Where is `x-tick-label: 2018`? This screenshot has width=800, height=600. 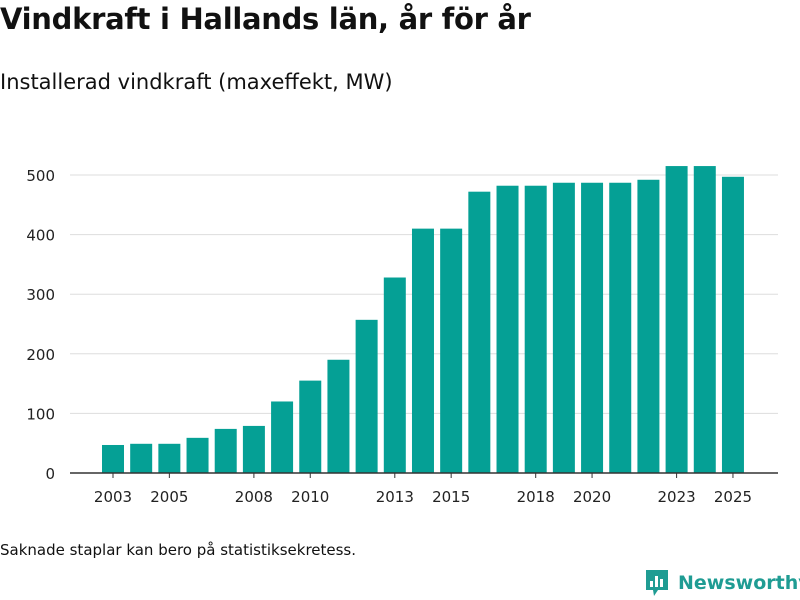 x-tick-label: 2018 is located at coordinates (536, 497).